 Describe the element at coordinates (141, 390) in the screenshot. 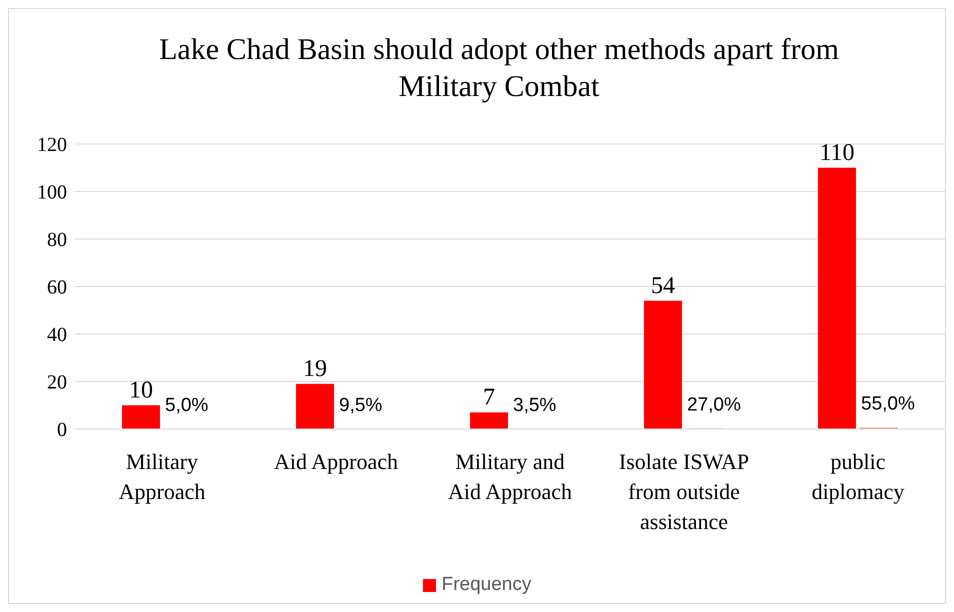

I see `data-label: 10` at that location.